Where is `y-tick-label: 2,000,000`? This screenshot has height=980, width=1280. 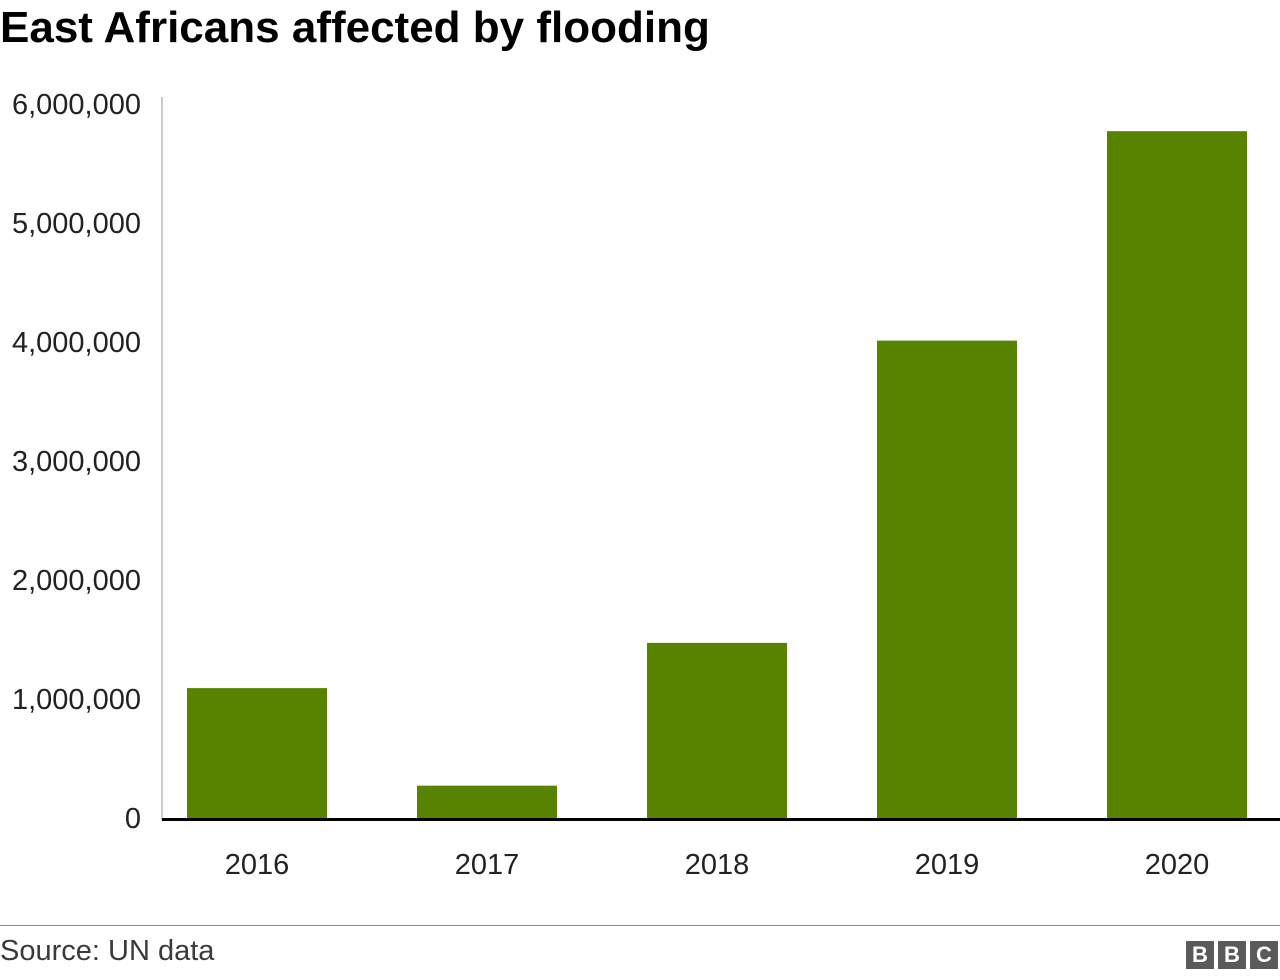 y-tick-label: 2,000,000 is located at coordinates (76, 581).